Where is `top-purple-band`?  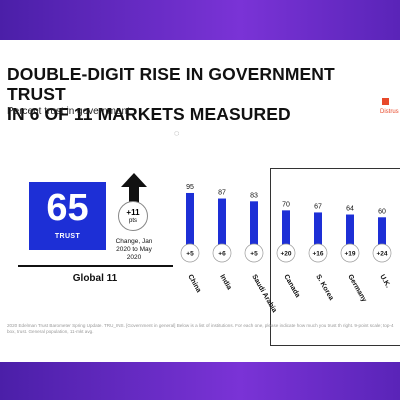 top-purple-band is located at coordinates (200, 20).